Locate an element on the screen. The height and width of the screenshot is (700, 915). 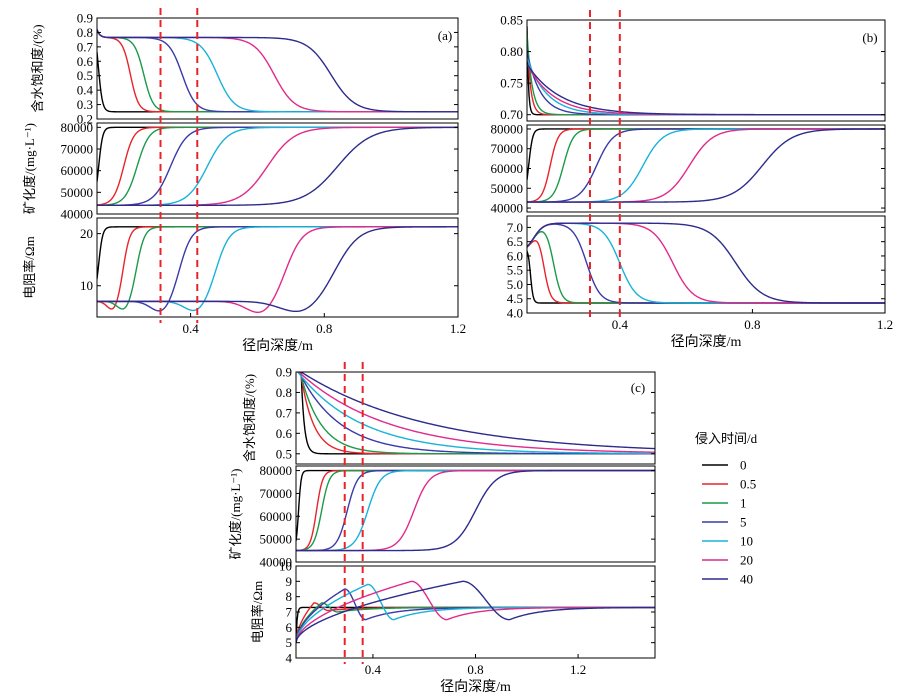
y-tick-label: 6.5 is located at coordinates (515, 241).